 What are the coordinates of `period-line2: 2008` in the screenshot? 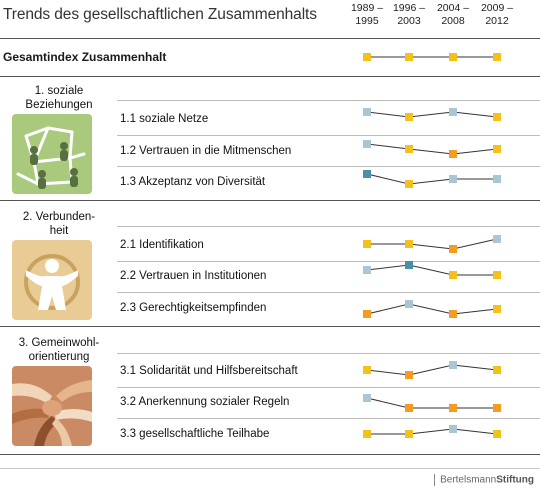 It's located at (453, 21).